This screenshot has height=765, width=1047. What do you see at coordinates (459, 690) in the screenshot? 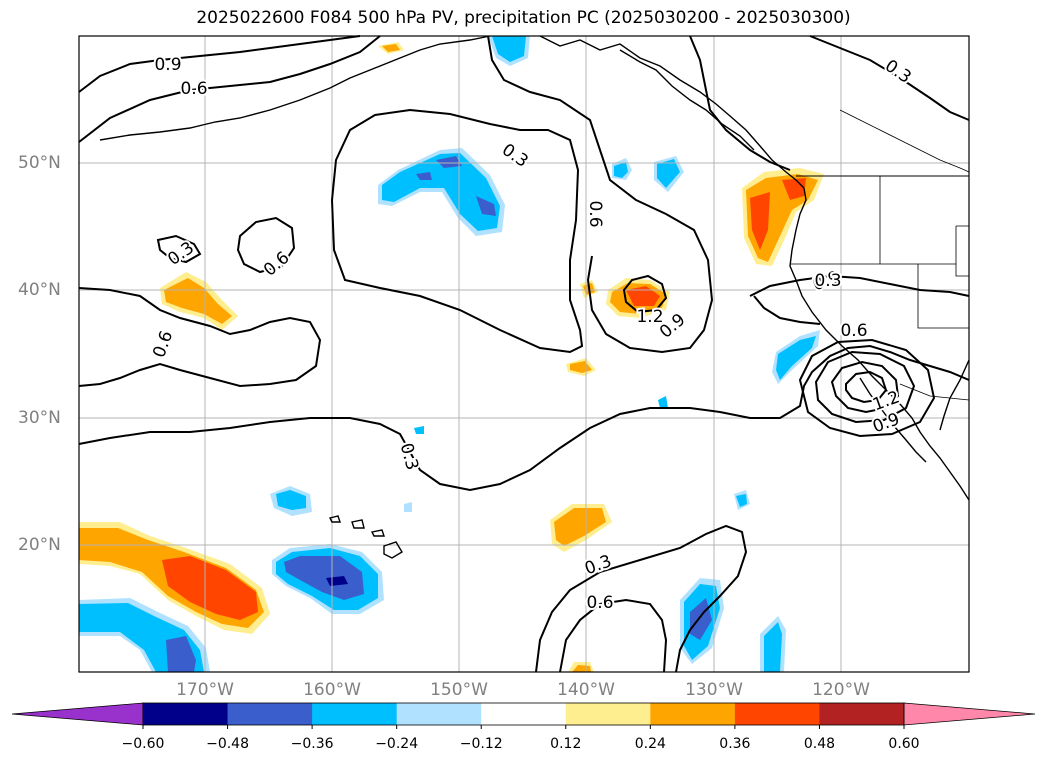
I see `lon-label: 150°W` at bounding box center [459, 690].